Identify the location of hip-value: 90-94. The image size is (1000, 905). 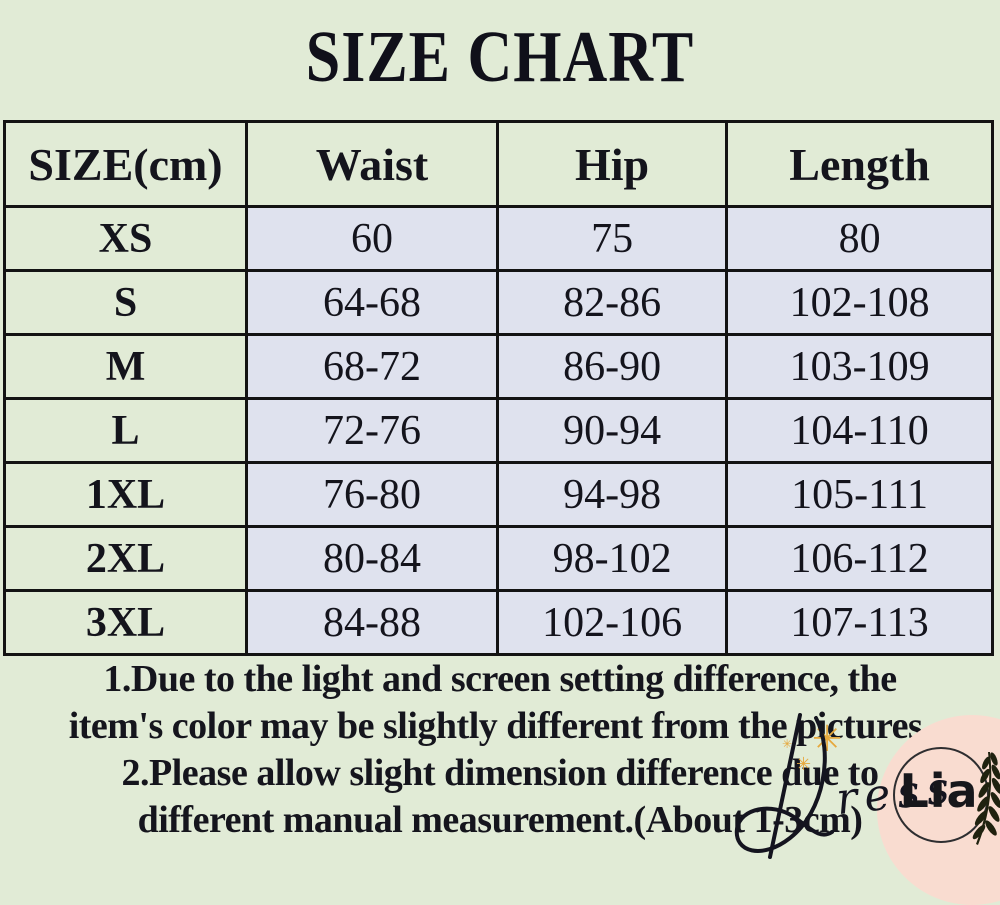
(612, 430).